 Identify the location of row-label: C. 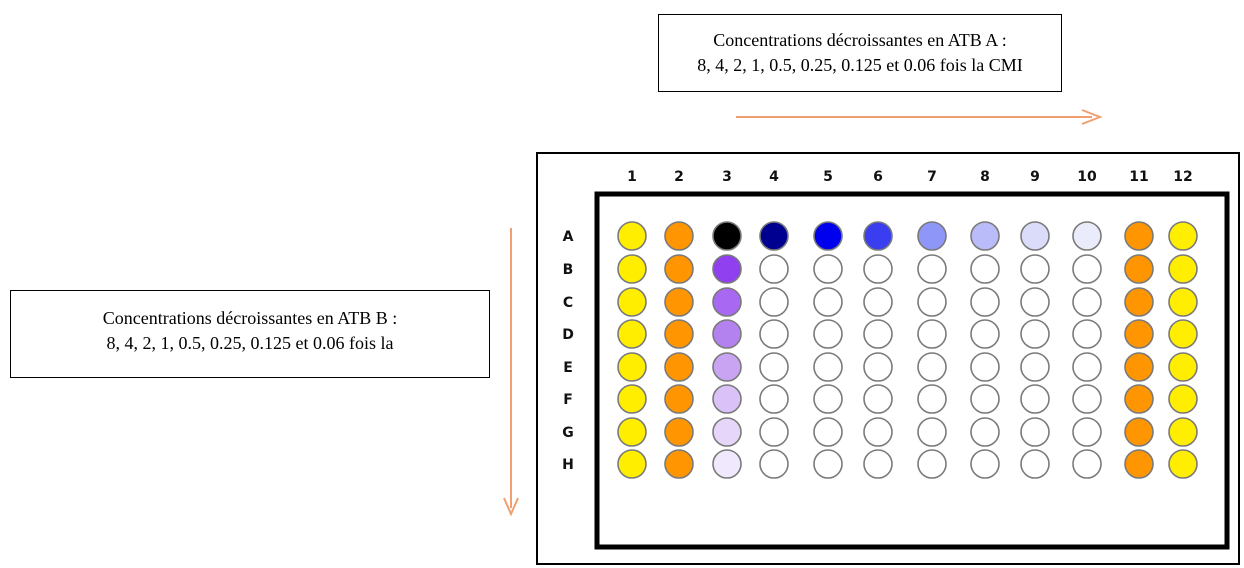
(568, 303).